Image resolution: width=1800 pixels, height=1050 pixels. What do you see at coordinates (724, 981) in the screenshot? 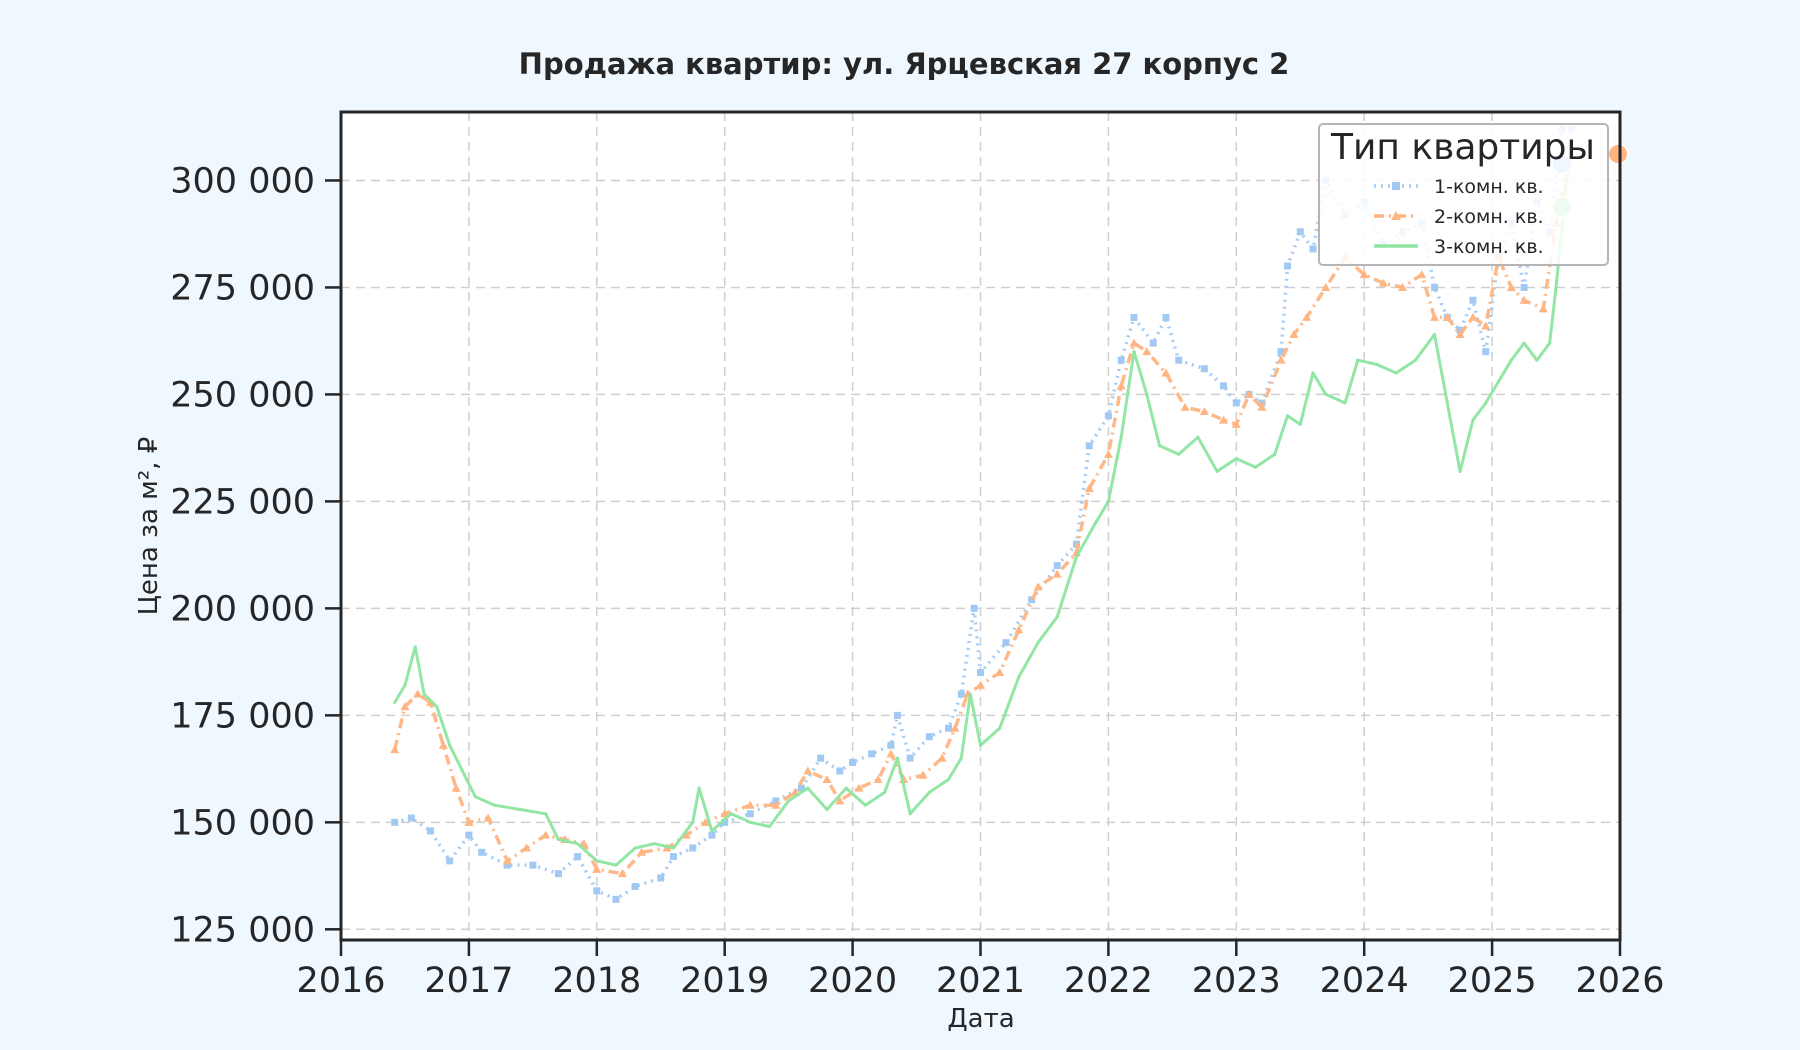
I see `x-tick-label: 2019` at bounding box center [724, 981].